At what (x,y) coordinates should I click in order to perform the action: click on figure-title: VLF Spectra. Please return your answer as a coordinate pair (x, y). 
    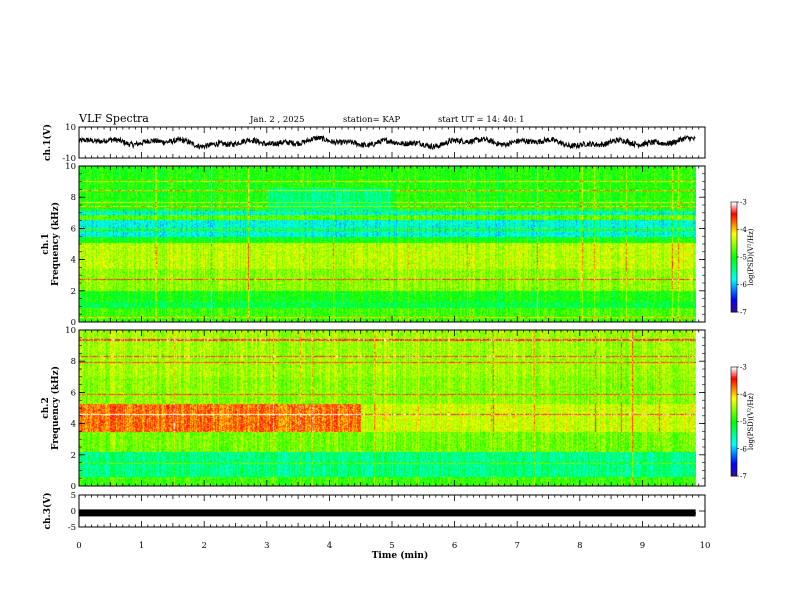
    Looking at the image, I should click on (113, 118).